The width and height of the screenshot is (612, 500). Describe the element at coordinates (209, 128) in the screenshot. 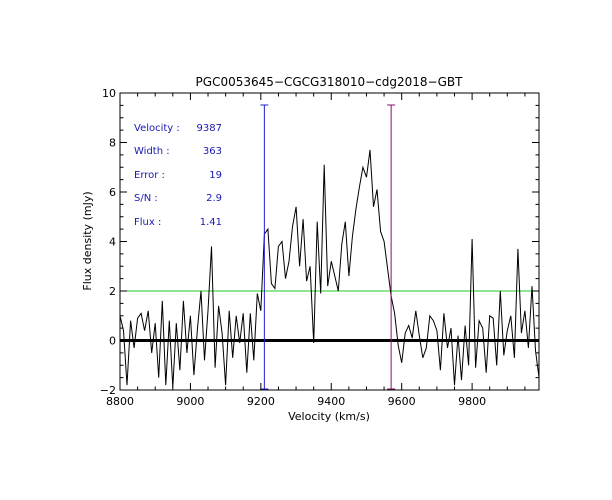

I see `velocity-value: 9387` at that location.